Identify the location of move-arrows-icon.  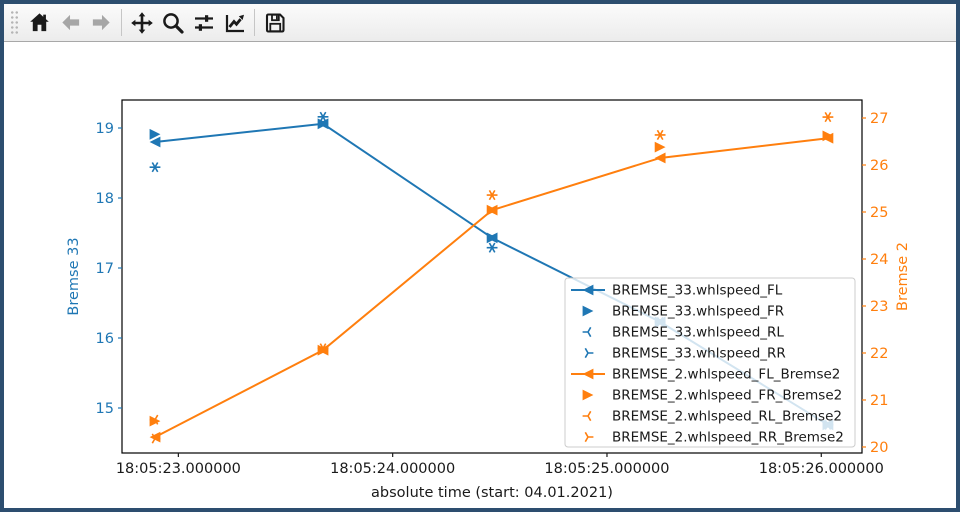
(141, 22).